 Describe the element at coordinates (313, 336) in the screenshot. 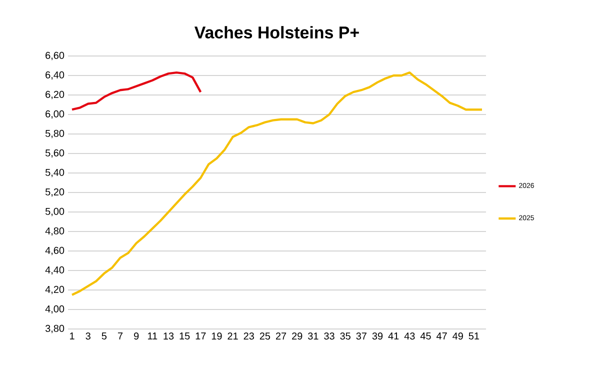

I see `x-tick-label: 31` at that location.